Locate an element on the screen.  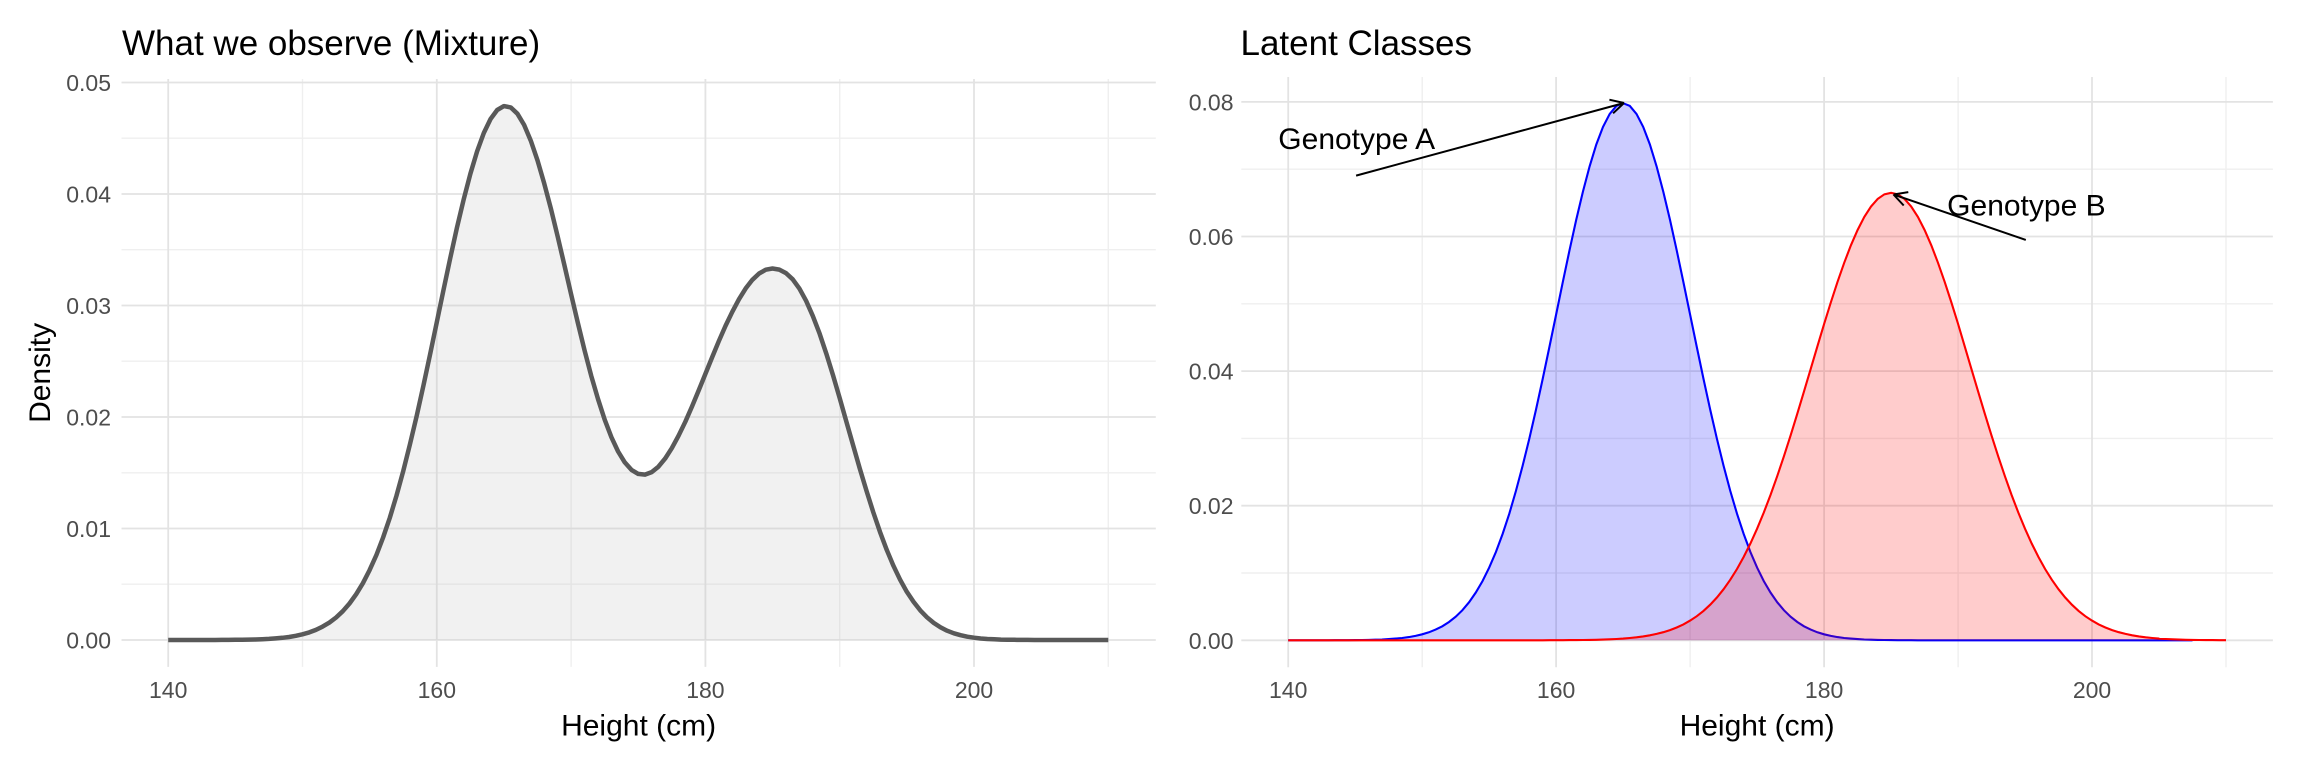
svg-text: Genotype A is located at coordinates (1356, 139).